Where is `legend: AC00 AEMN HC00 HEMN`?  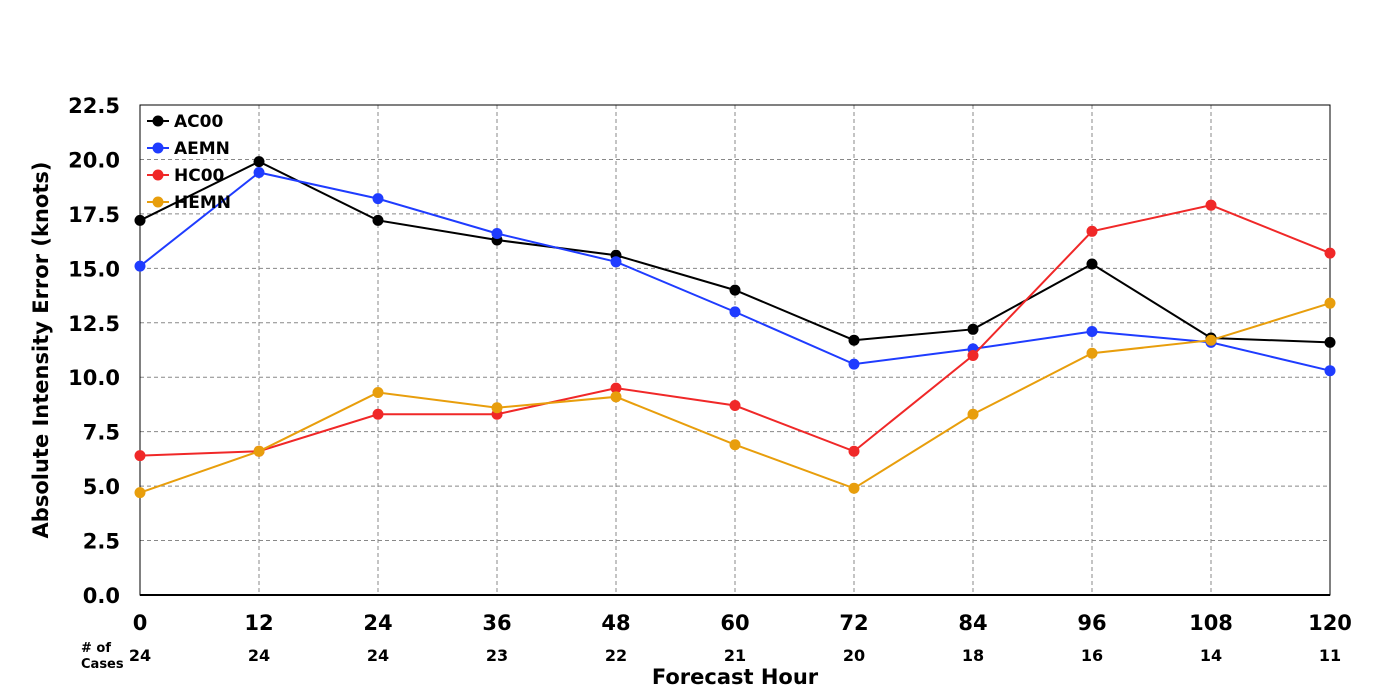 legend: AC00 AEMN HC00 HEMN is located at coordinates (189, 162).